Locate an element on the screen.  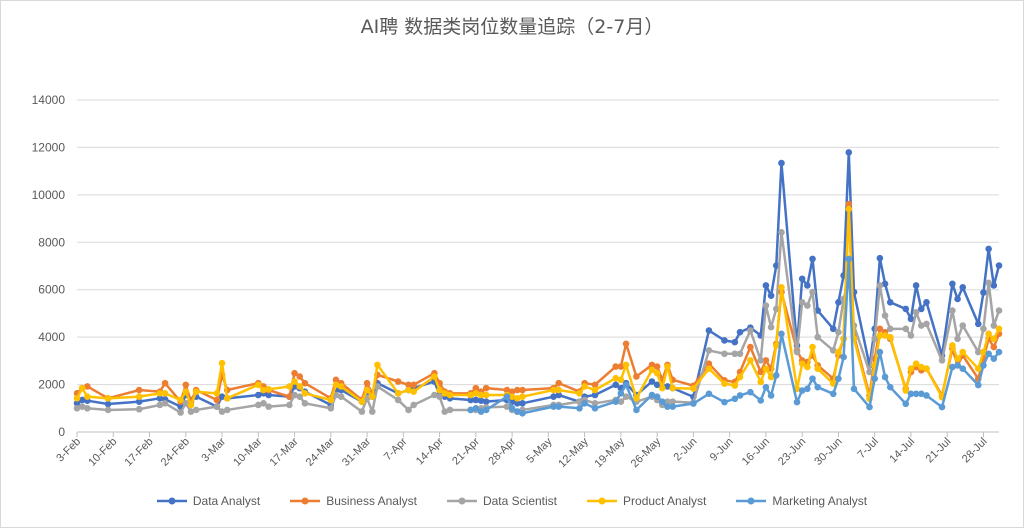
x-tick-label: 23-Jun is located at coordinates (792, 452).